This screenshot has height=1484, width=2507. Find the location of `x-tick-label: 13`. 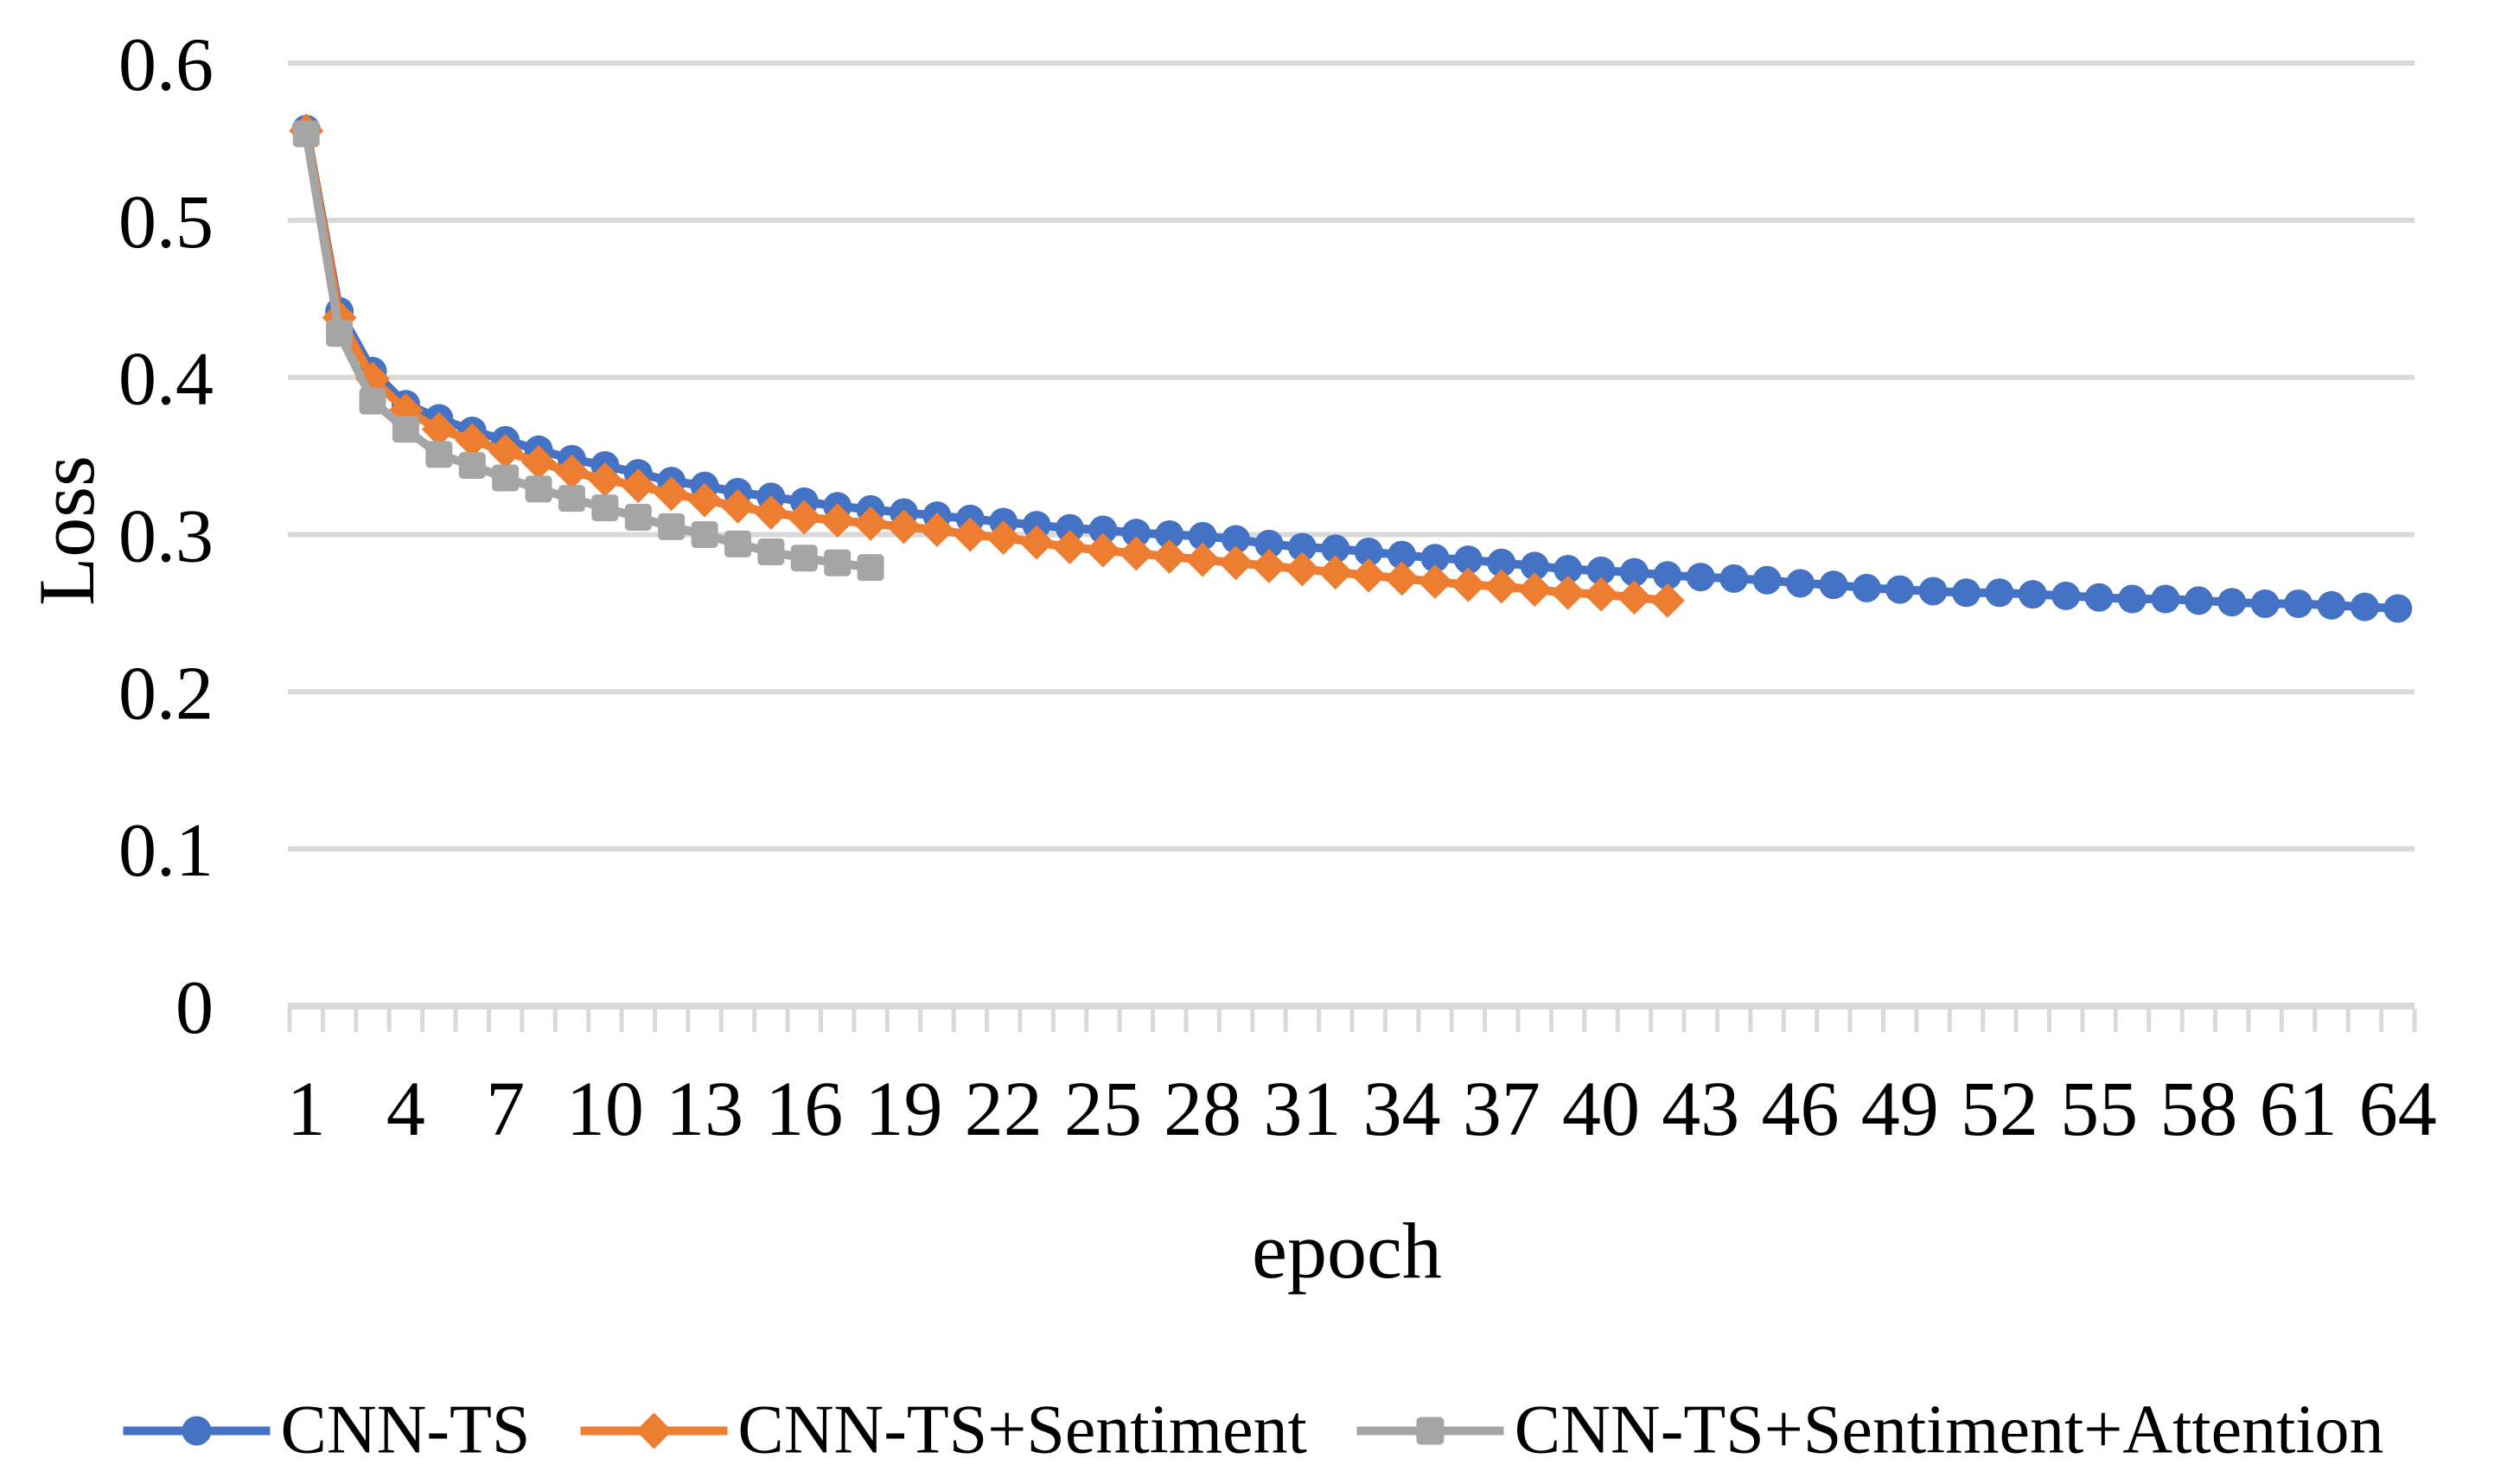

x-tick-label: 13 is located at coordinates (705, 1109).